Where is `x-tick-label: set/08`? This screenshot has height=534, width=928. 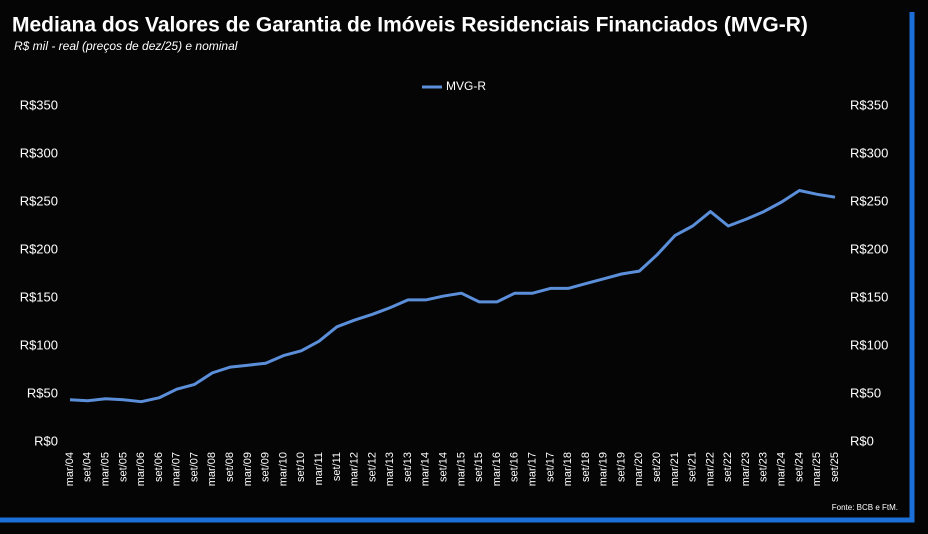 x-tick-label: set/08 is located at coordinates (230, 467).